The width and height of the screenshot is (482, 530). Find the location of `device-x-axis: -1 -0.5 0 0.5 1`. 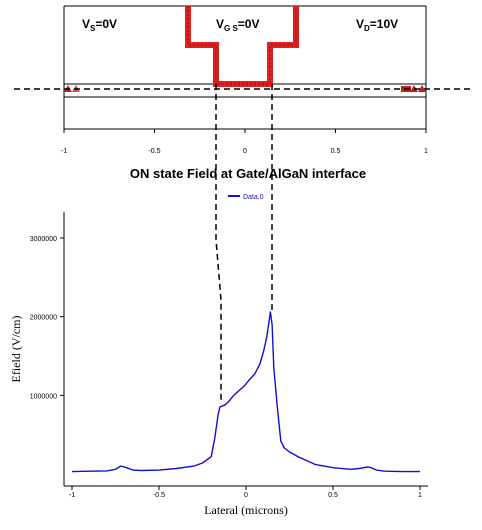

device-x-axis: -1 -0.5 0 0.5 1 is located at coordinates (244, 142).